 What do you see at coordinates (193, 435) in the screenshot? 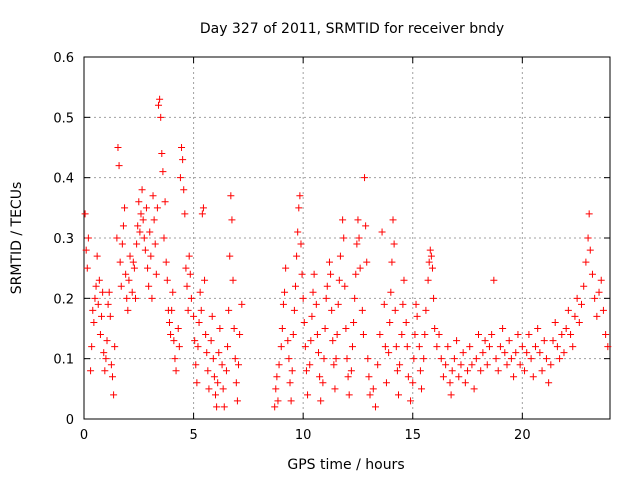
I see `x-tick-label: 5` at bounding box center [193, 435].